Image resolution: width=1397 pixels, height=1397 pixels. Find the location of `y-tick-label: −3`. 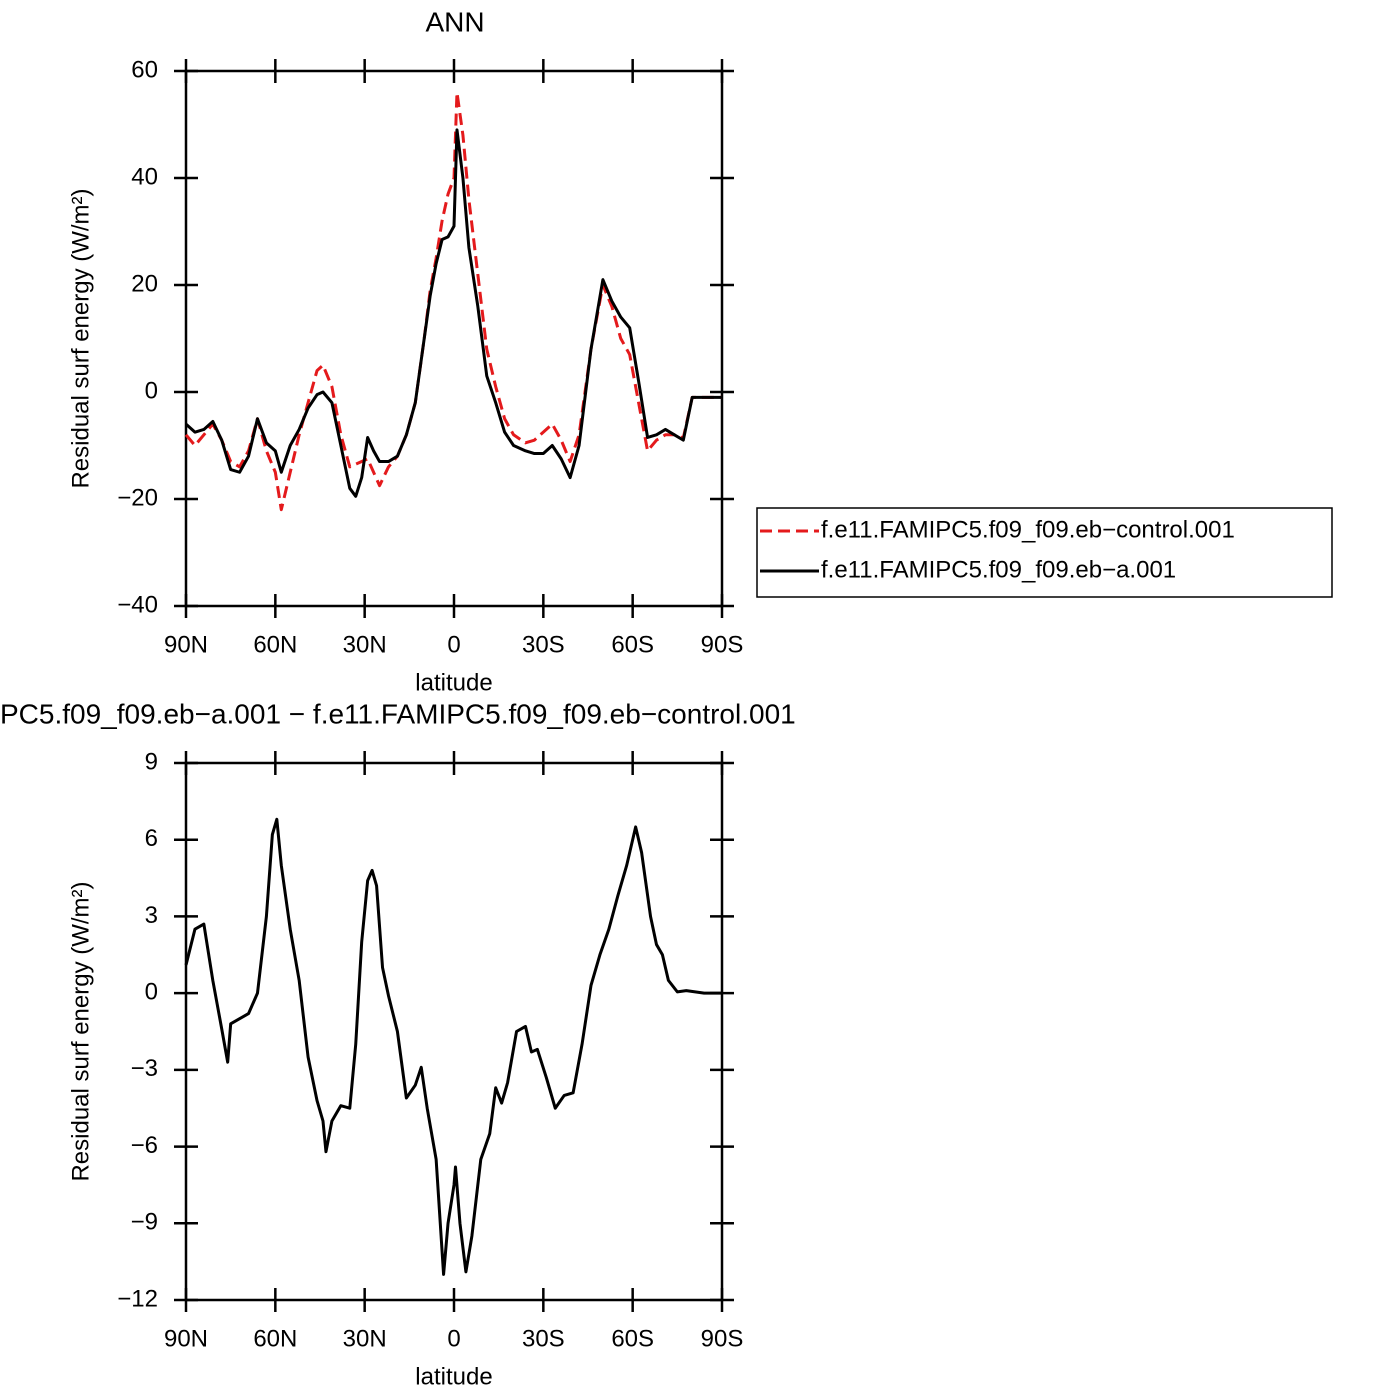

y-tick-label: −3 is located at coordinates (144, 1068).